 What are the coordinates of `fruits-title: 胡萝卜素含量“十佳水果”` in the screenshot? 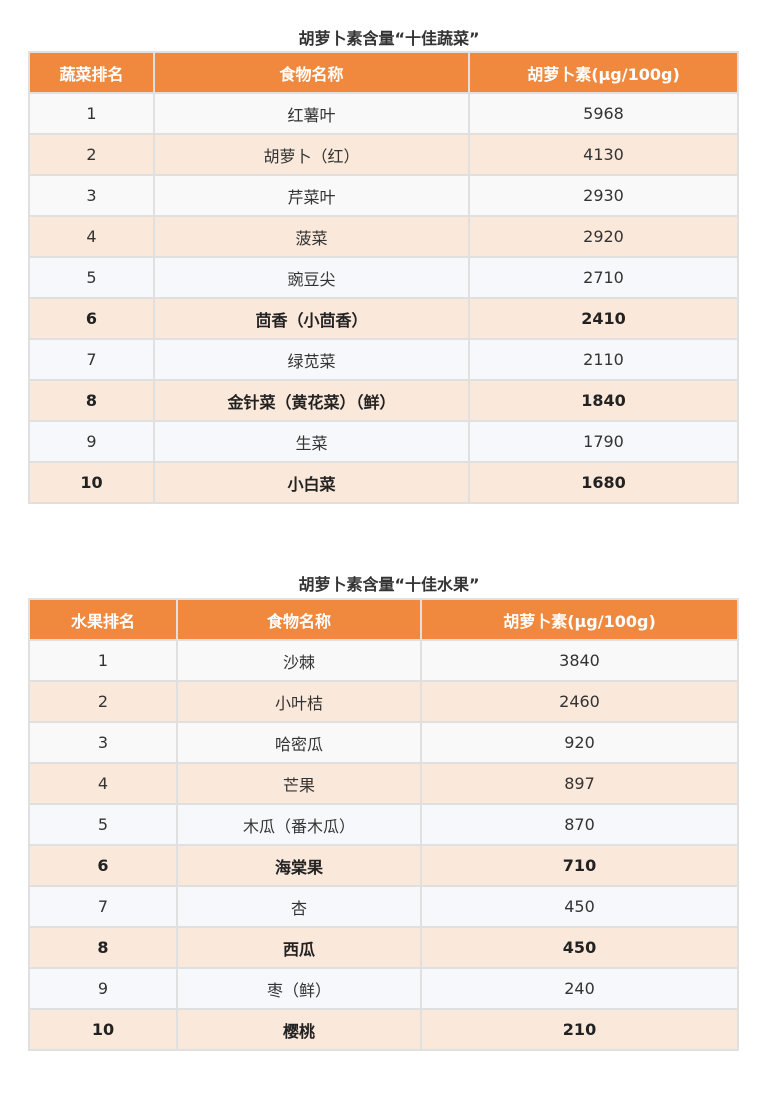 It's located at (389, 584).